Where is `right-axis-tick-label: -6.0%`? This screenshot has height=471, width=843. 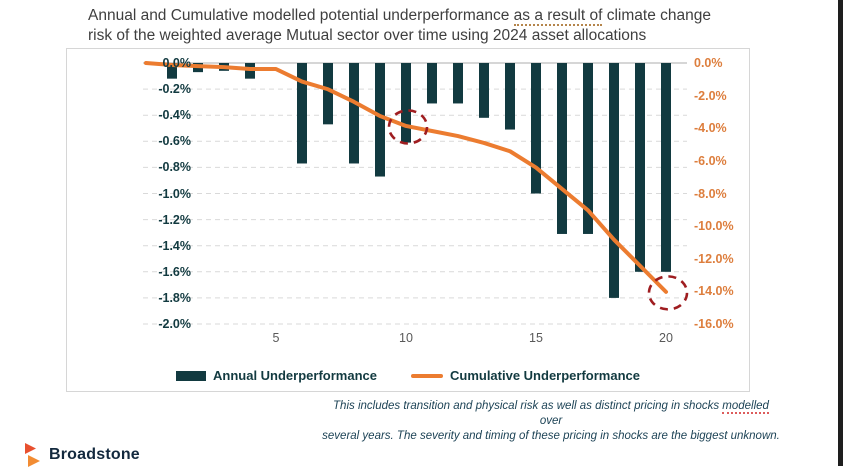 right-axis-tick-label: -6.0% is located at coordinates (710, 160).